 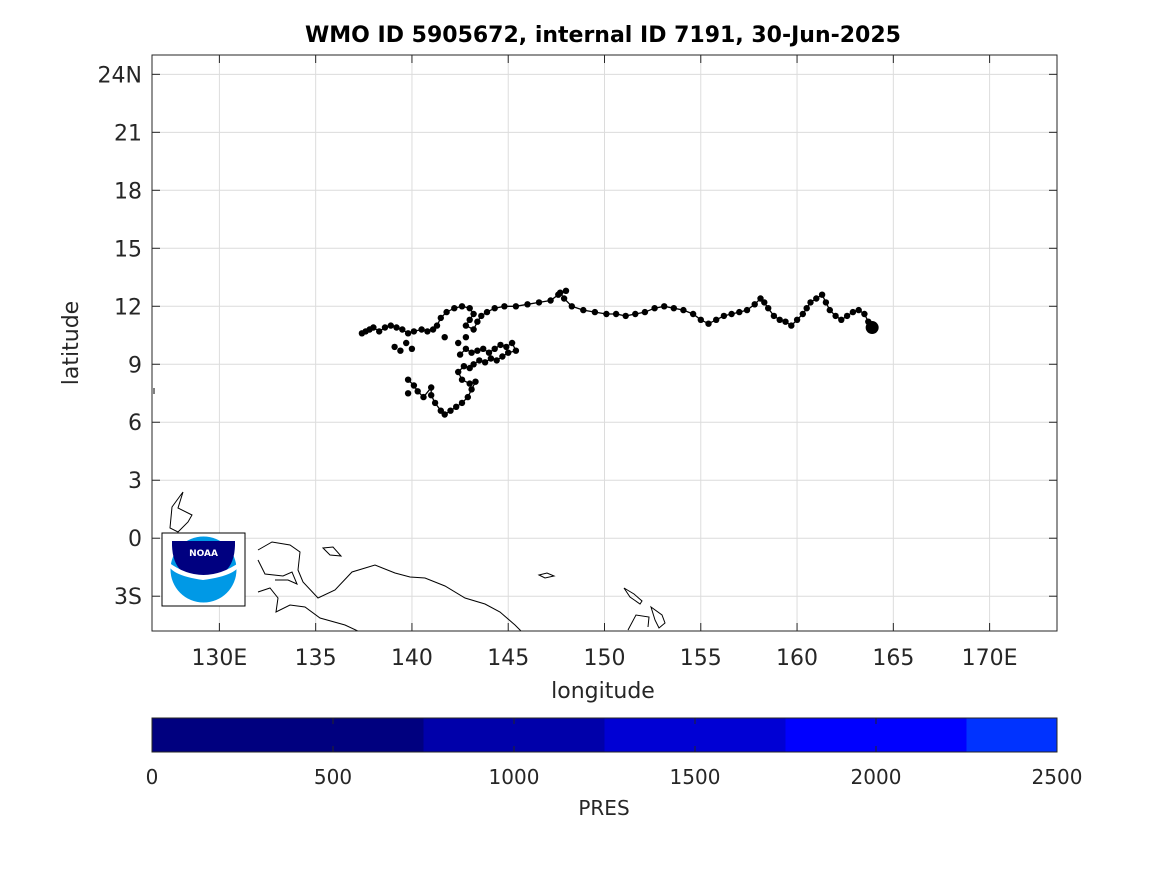 What do you see at coordinates (797, 658) in the screenshot?
I see `x-tick-label: 160` at bounding box center [797, 658].